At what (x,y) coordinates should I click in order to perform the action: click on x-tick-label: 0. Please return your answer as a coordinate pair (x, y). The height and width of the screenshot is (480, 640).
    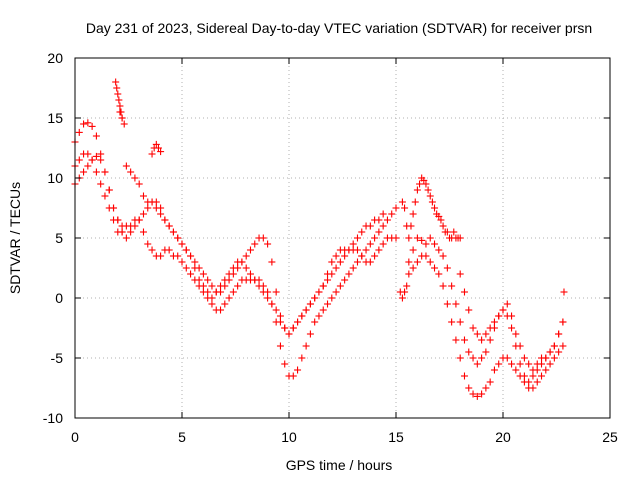
    Looking at the image, I should click on (75, 437).